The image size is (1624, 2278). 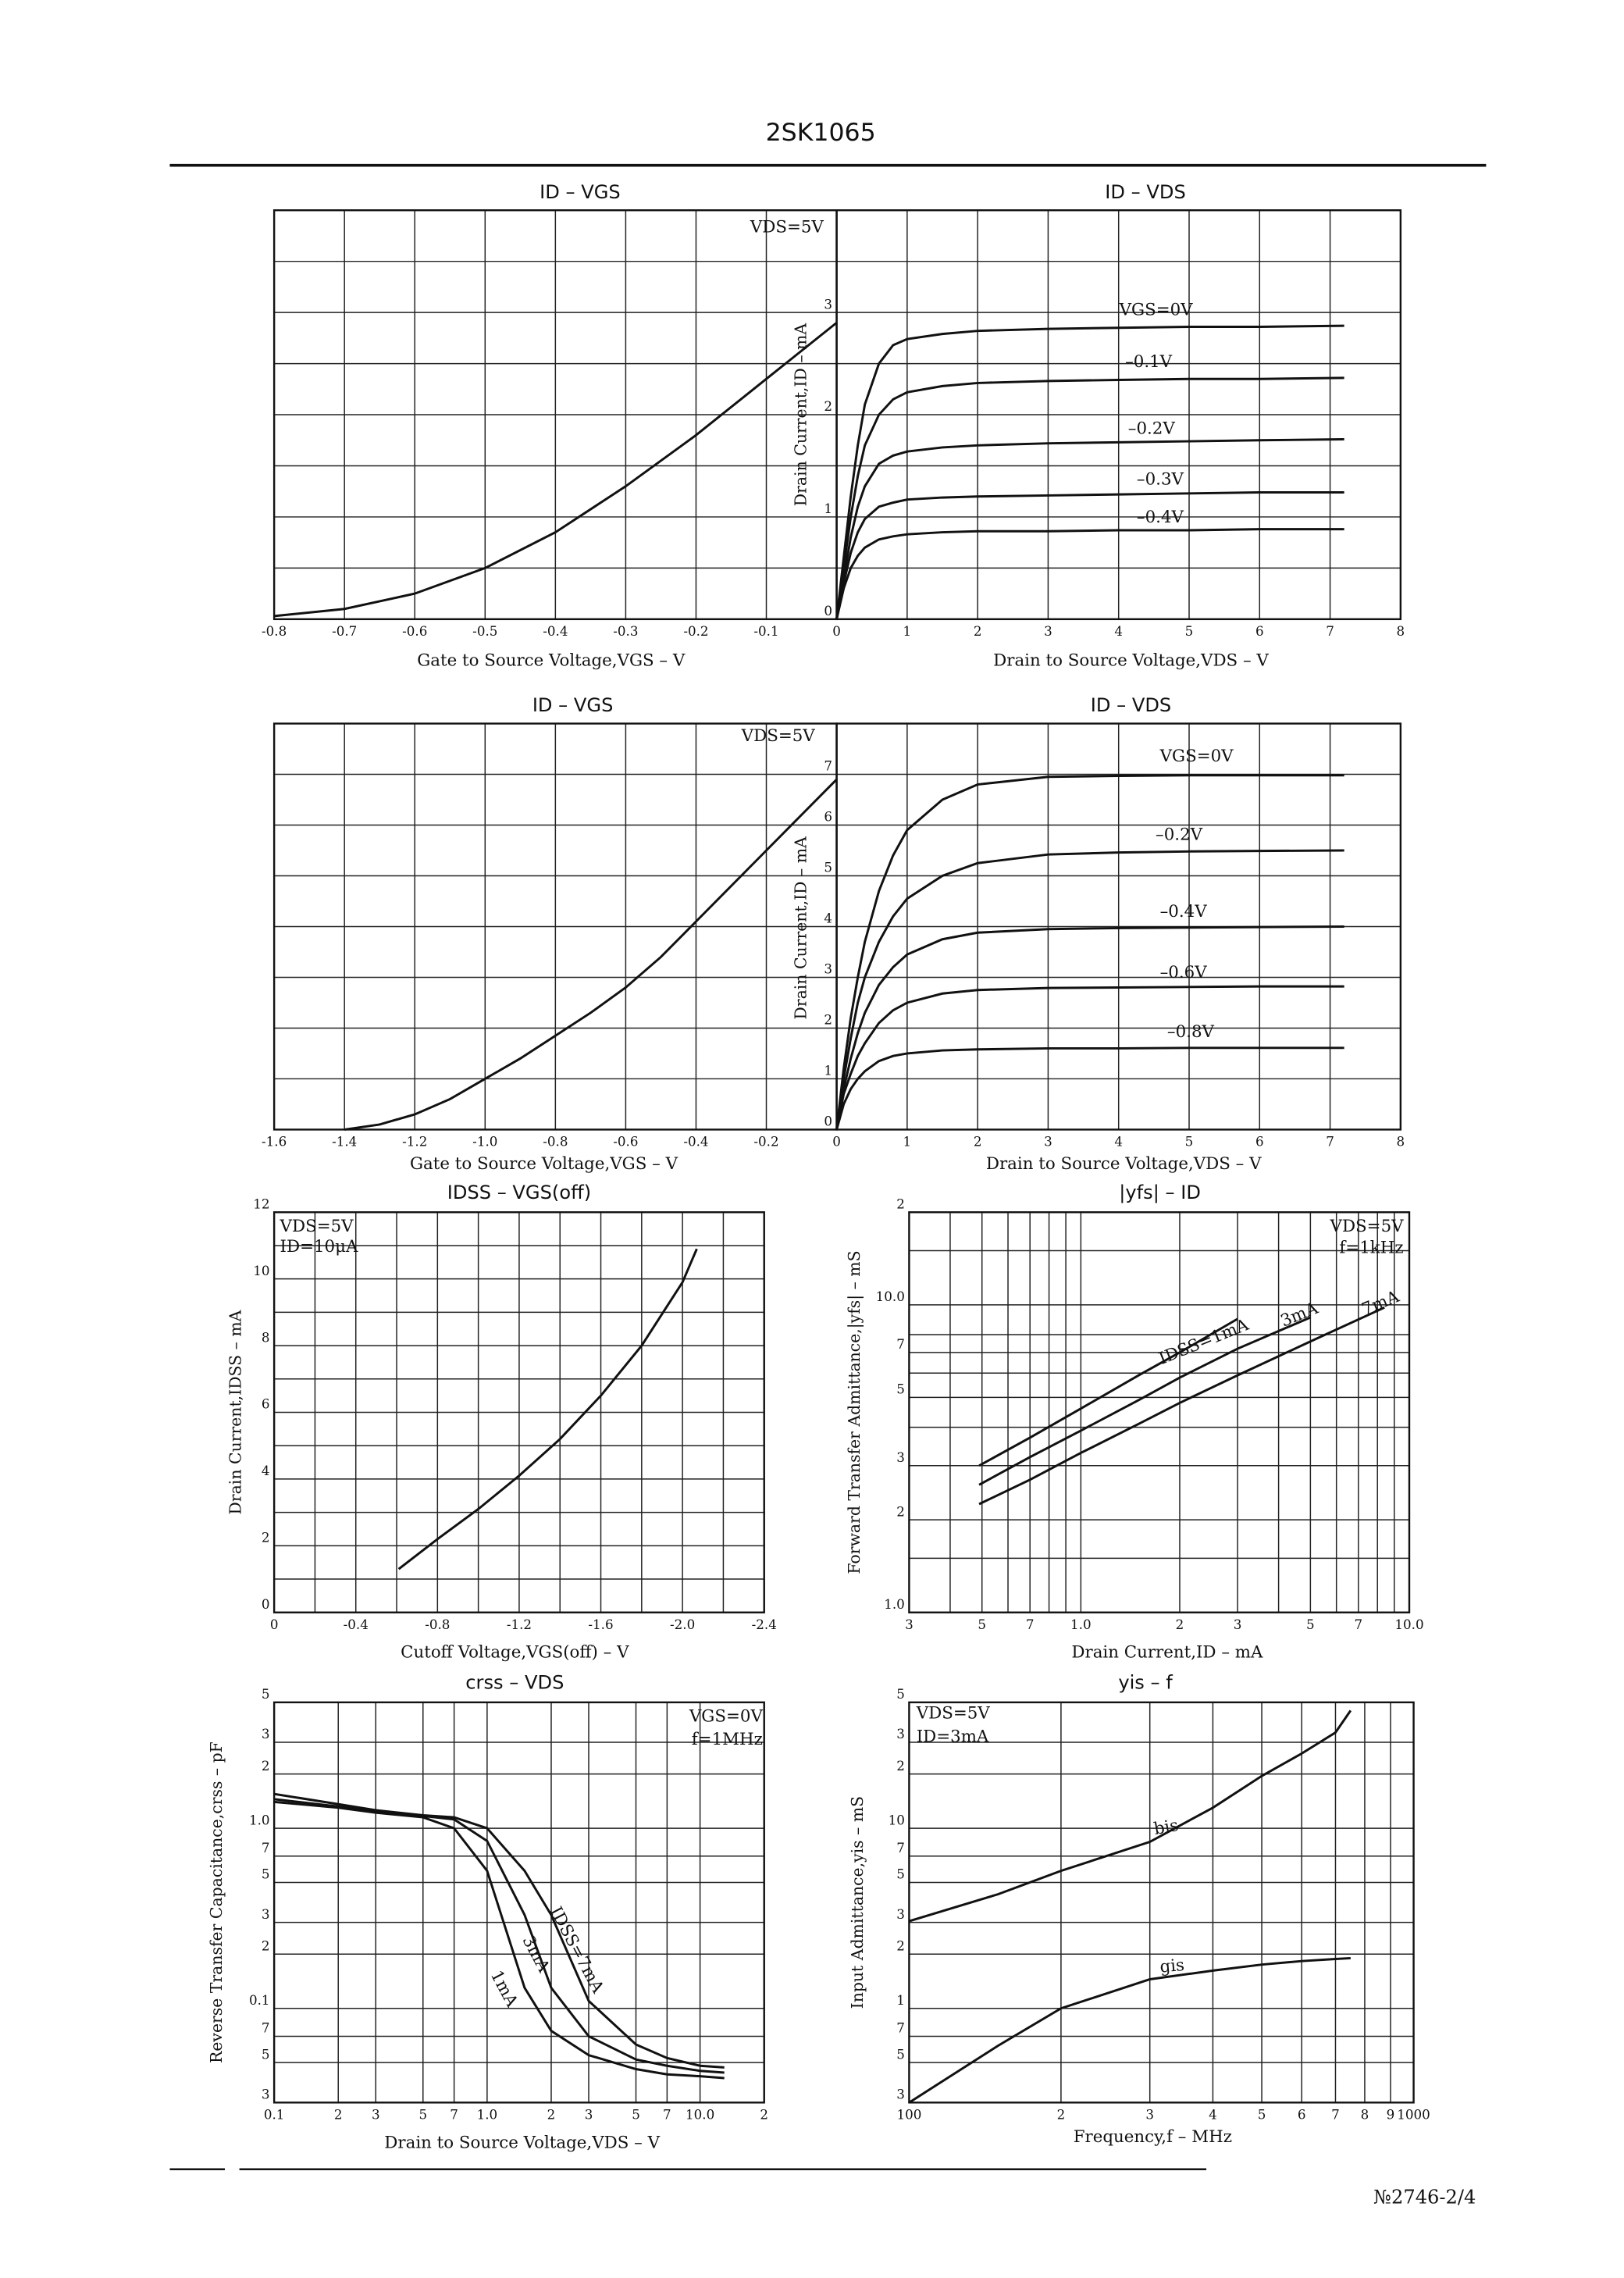 What do you see at coordinates (1149, 362) in the screenshot?
I see `curve-label: –0.1V` at bounding box center [1149, 362].